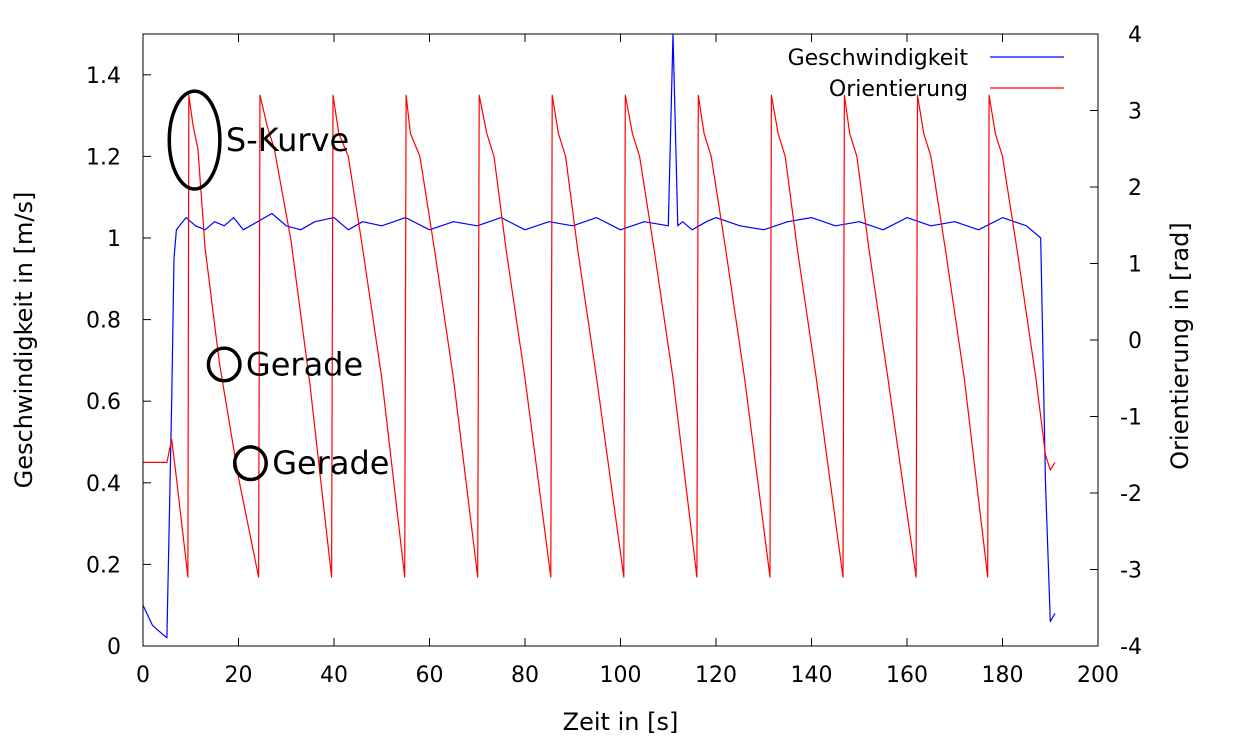 The image size is (1250, 750). Describe the element at coordinates (1098, 675) in the screenshot. I see `x-tick-label: 200` at that location.